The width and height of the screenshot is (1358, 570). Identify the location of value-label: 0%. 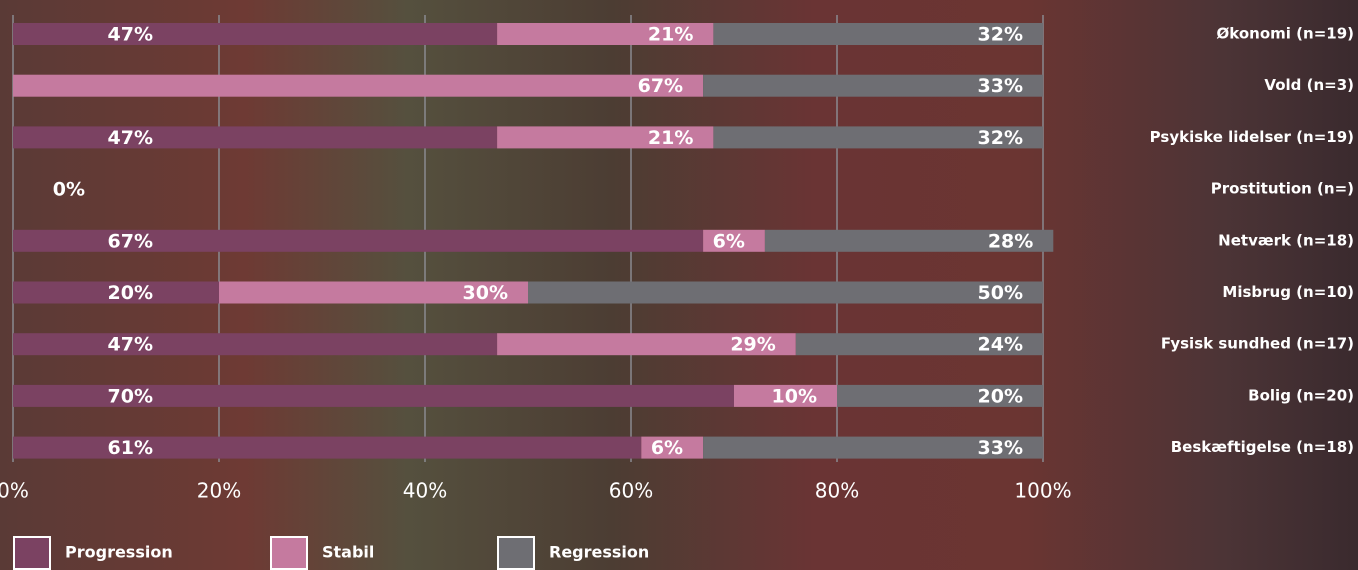
(69, 190).